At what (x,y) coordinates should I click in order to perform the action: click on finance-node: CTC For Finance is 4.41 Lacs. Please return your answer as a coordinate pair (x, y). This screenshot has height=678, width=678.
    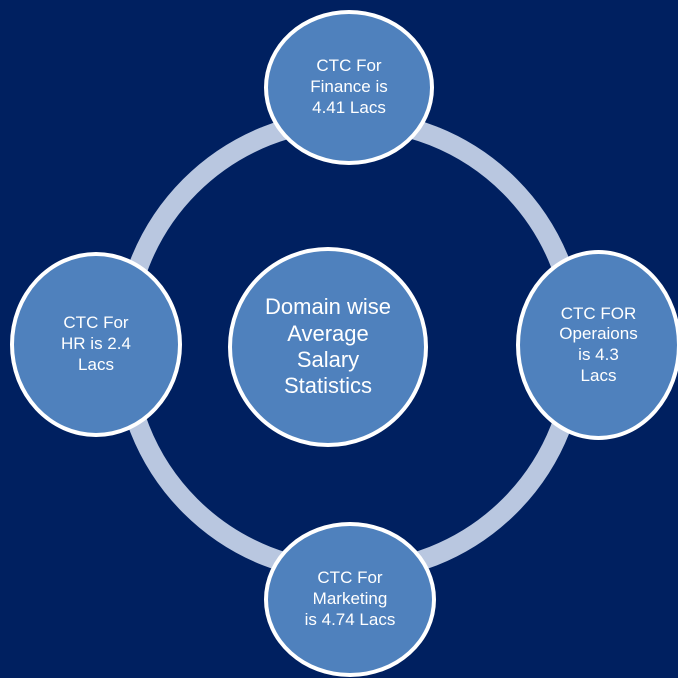
    Looking at the image, I should click on (349, 87).